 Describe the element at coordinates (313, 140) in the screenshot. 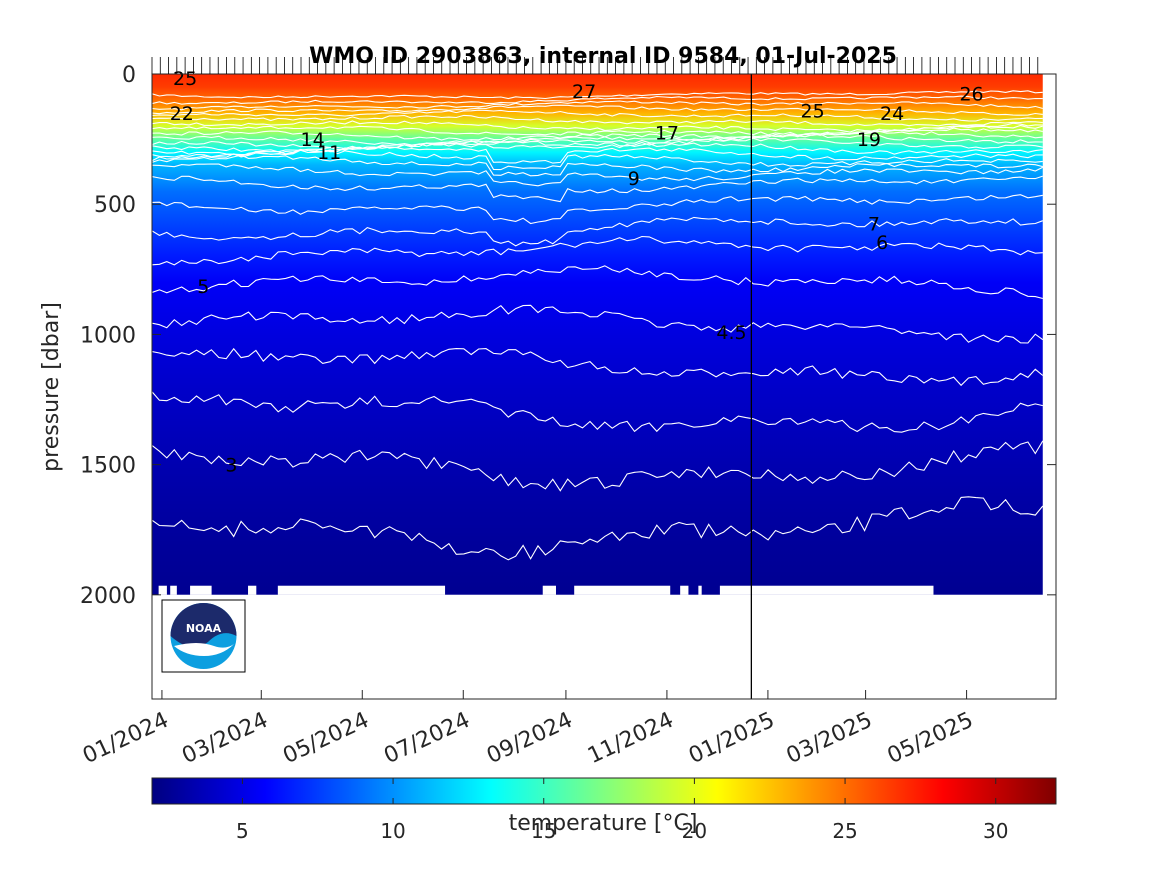

I see `contour-label: 14` at that location.